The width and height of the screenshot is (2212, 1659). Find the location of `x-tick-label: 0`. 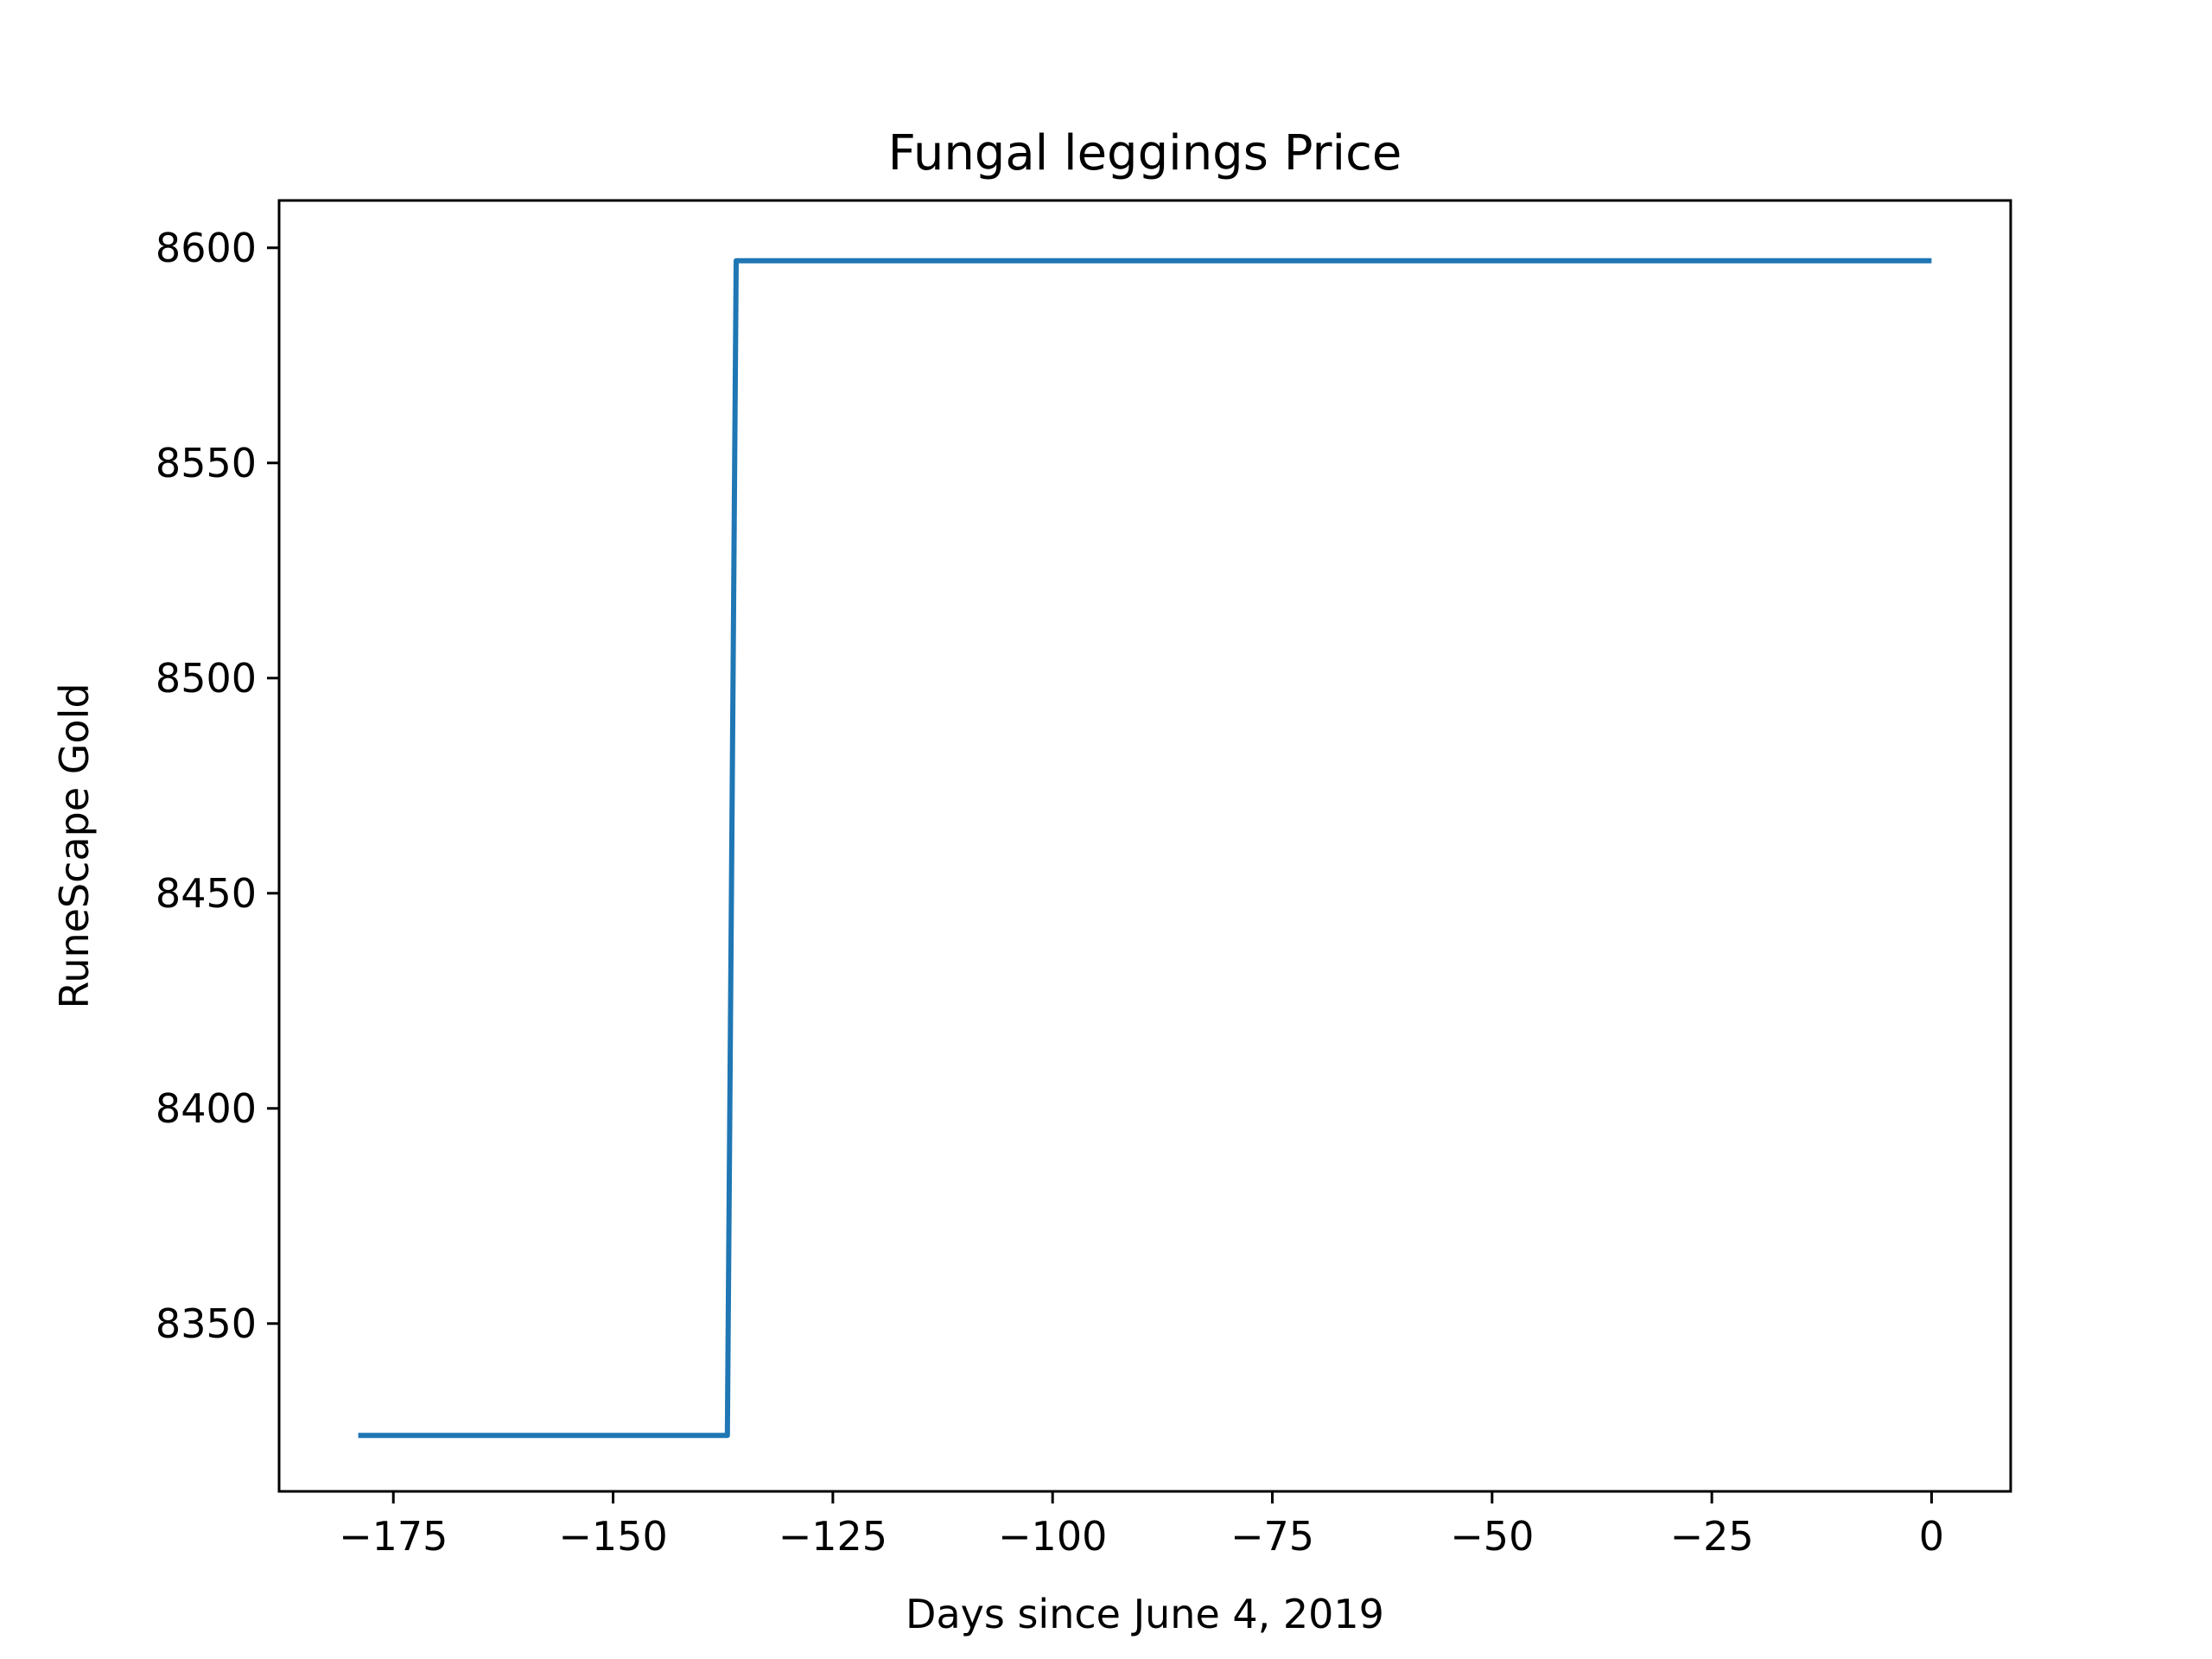

x-tick-label: 0 is located at coordinates (1931, 1536).